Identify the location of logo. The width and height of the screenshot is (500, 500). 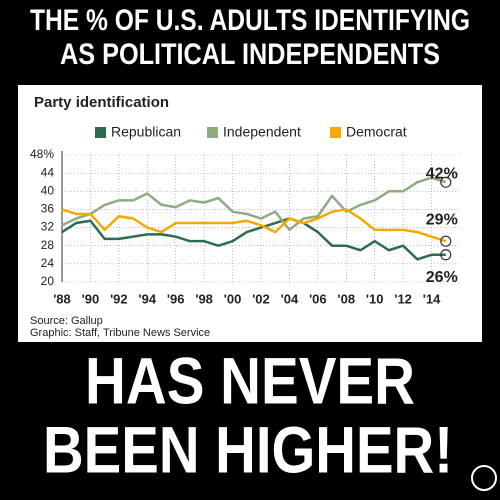
(484, 478).